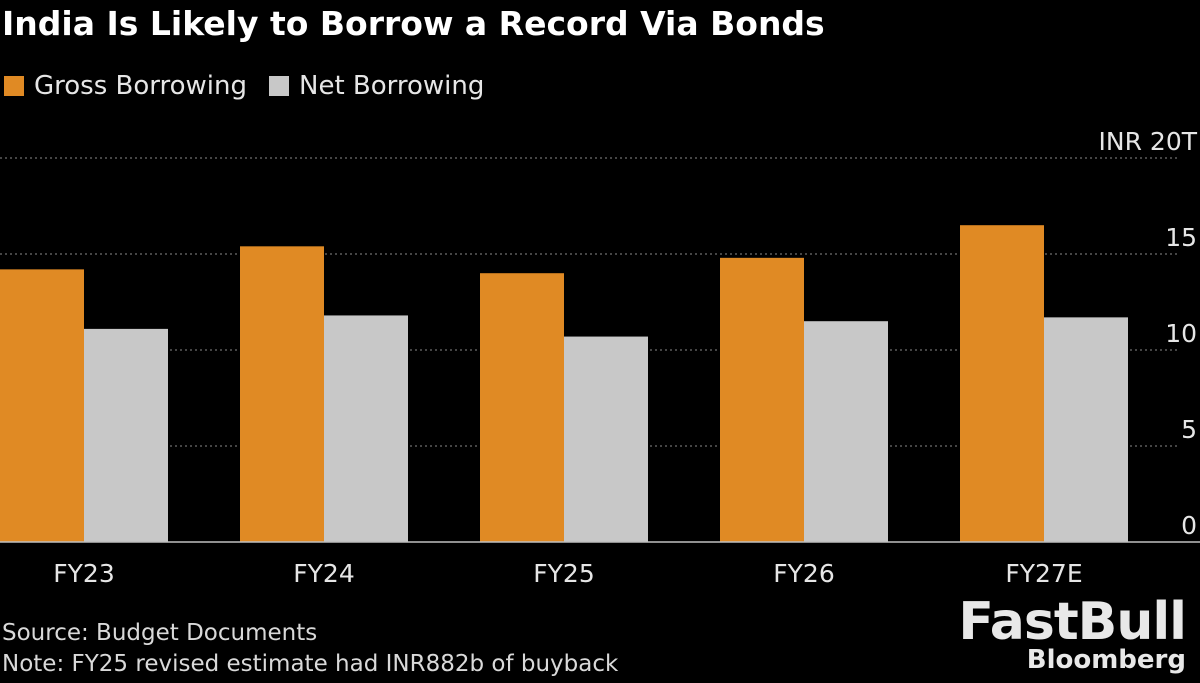  What do you see at coordinates (563, 573) in the screenshot?
I see `x-tick-label: FY25` at bounding box center [563, 573].